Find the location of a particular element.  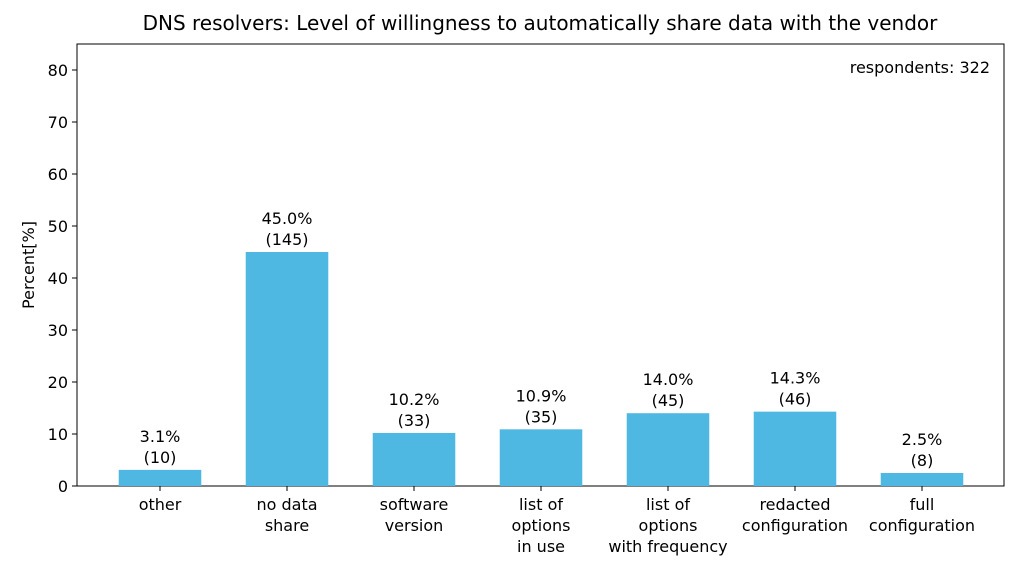

value-label: 2.5% is located at coordinates (922, 439).